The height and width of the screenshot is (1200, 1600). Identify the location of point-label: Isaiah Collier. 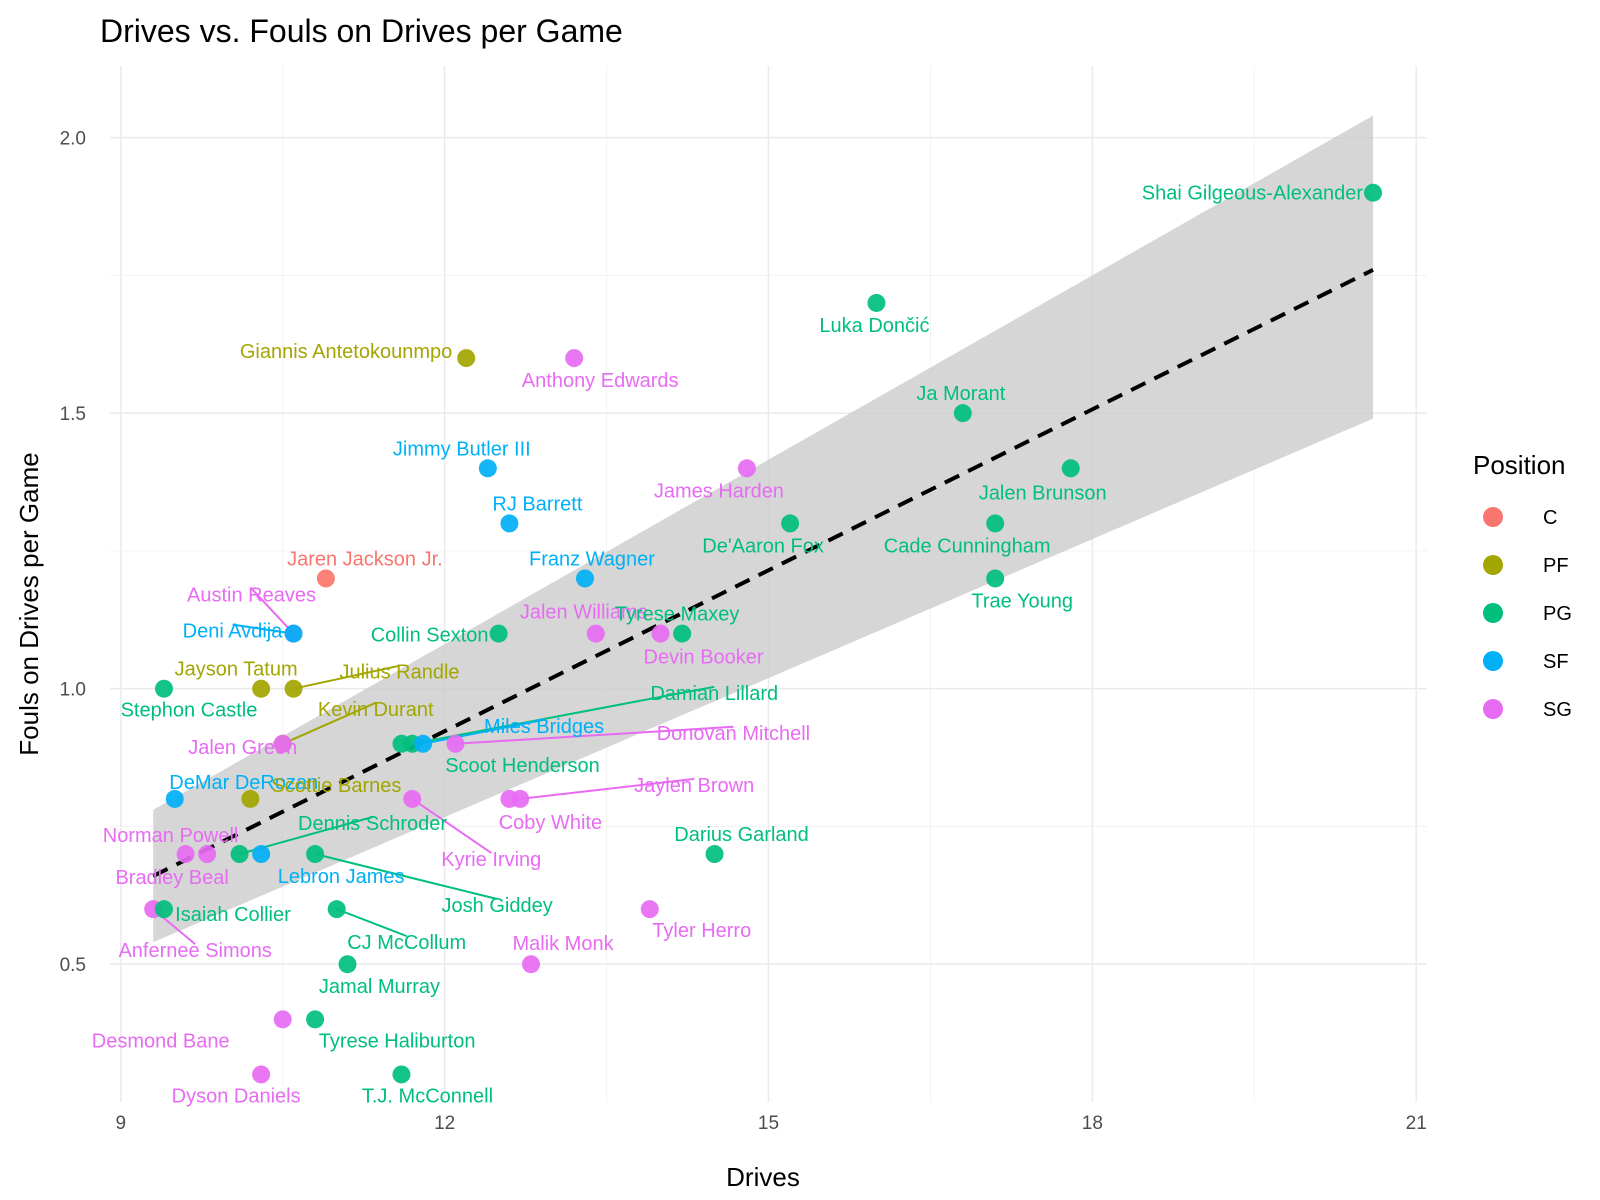
(233, 915).